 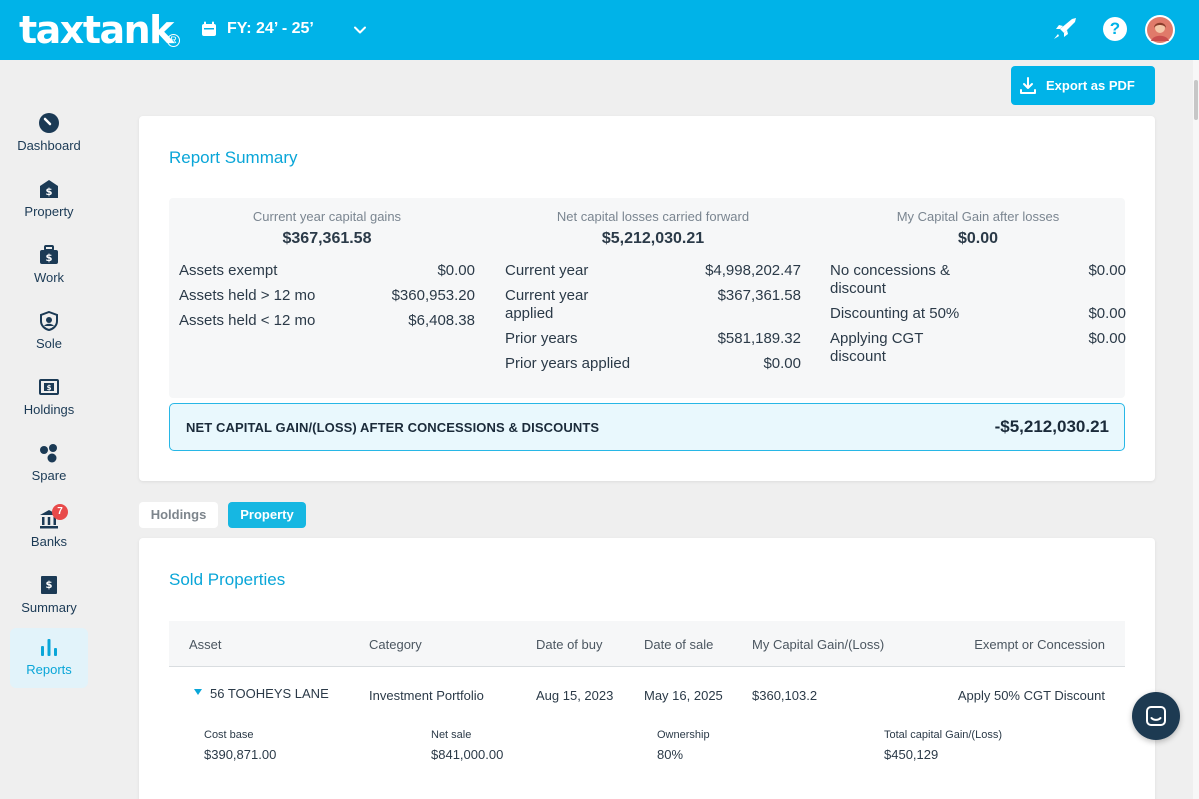 I want to click on holdings-cash-icon: $, so click(x=49, y=387).